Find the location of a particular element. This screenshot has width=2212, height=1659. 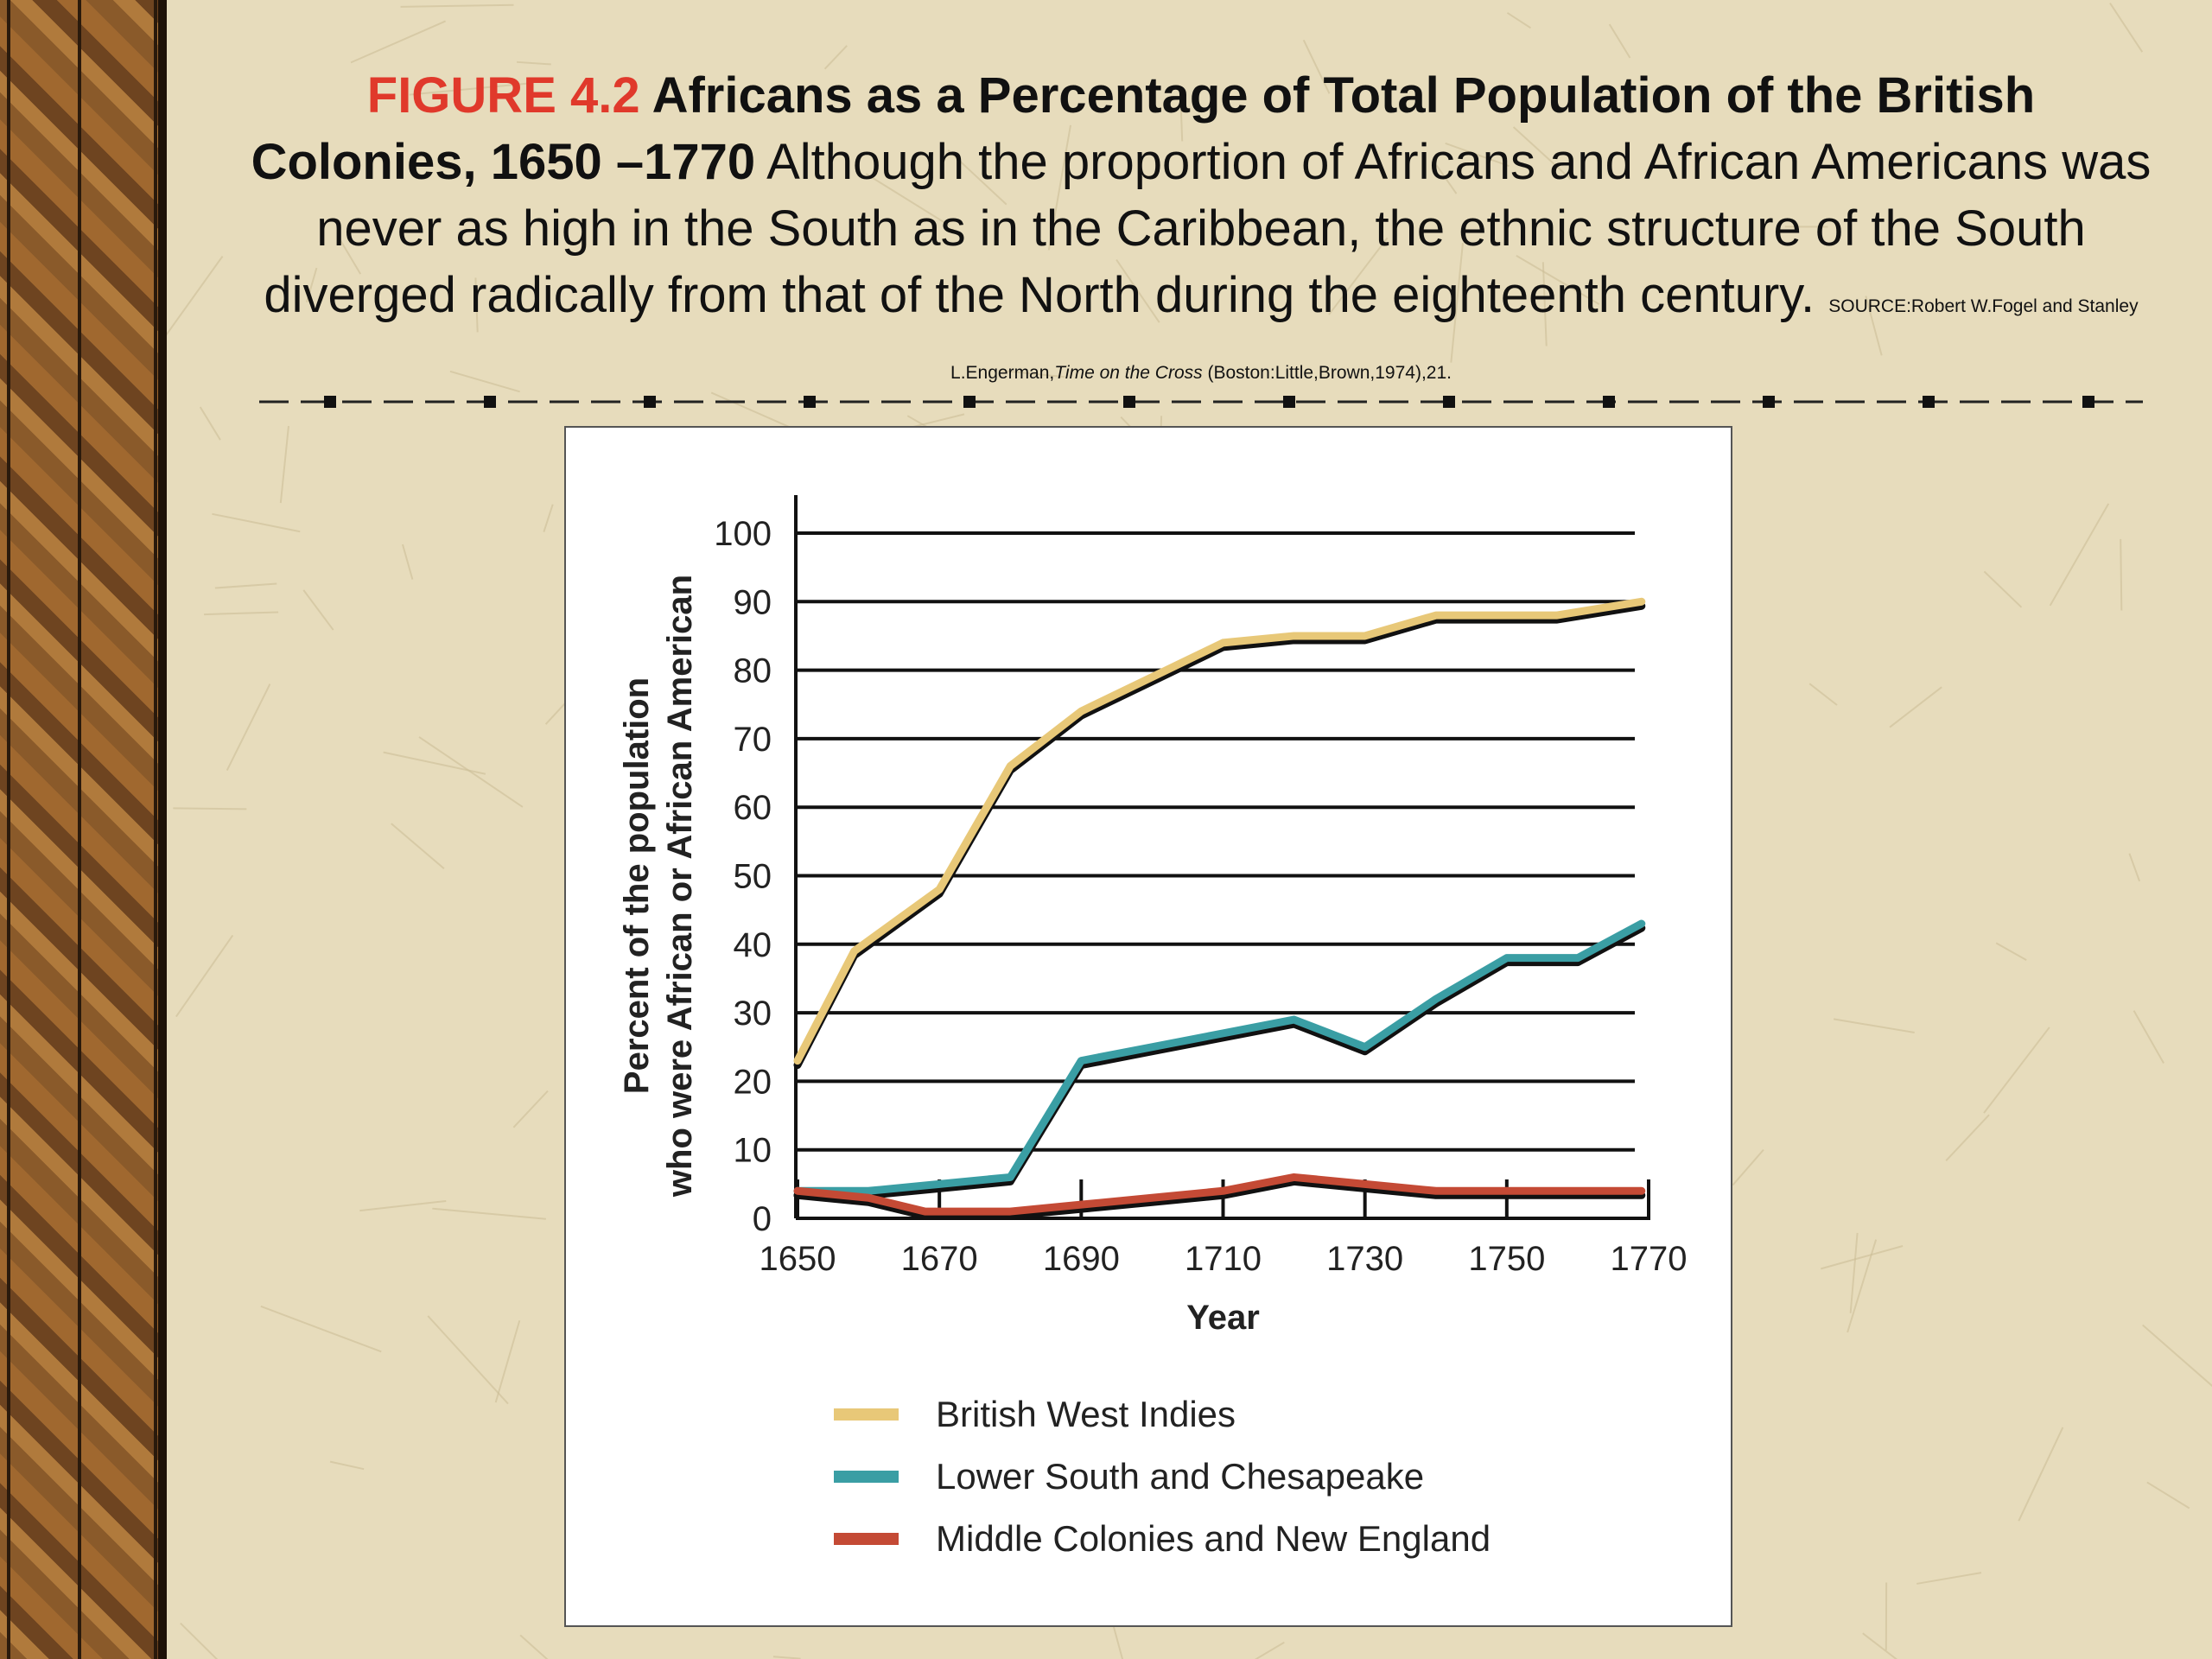

x-tick-label-1690: 1690 is located at coordinates (1081, 1259).